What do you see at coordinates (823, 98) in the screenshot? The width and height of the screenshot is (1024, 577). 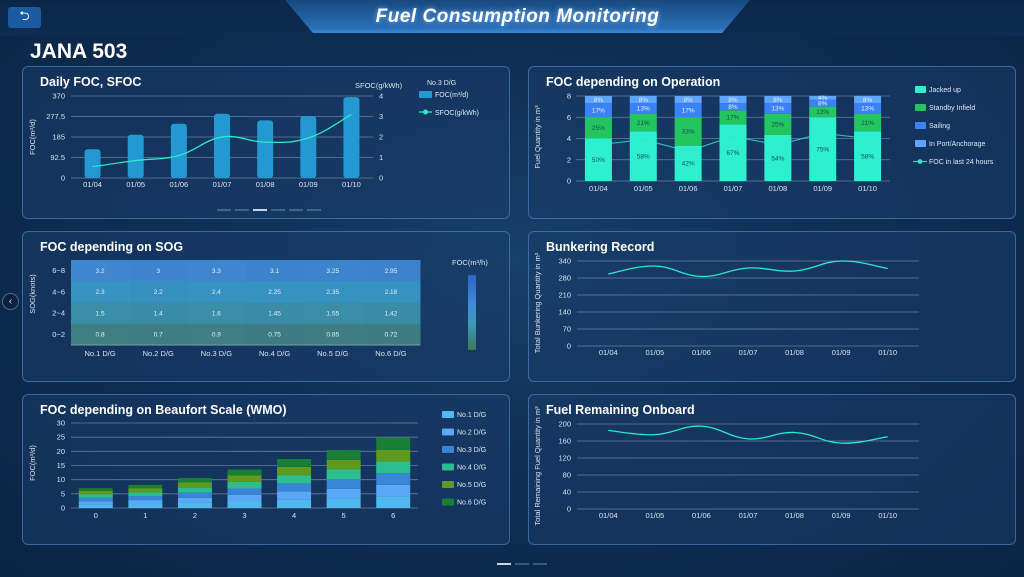 I see `segment-label: 4%` at bounding box center [823, 98].